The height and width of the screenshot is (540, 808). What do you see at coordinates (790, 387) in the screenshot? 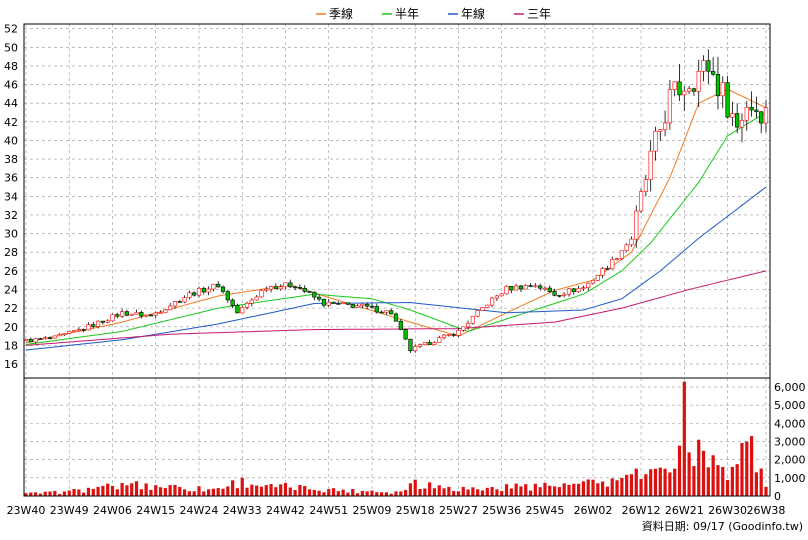
I see `volume-tick-label: 6,000` at bounding box center [790, 387].